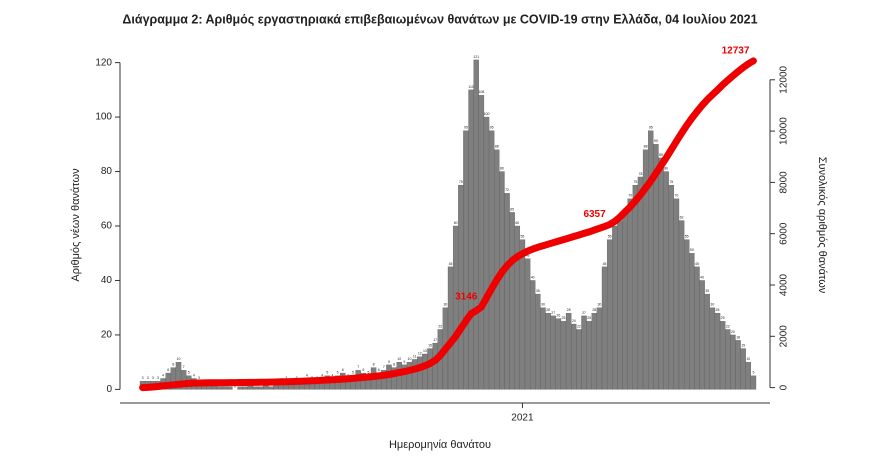 This screenshot has width=880, height=464. Describe the element at coordinates (466, 297) in the screenshot. I see `cumulative-label: 3146` at that location.